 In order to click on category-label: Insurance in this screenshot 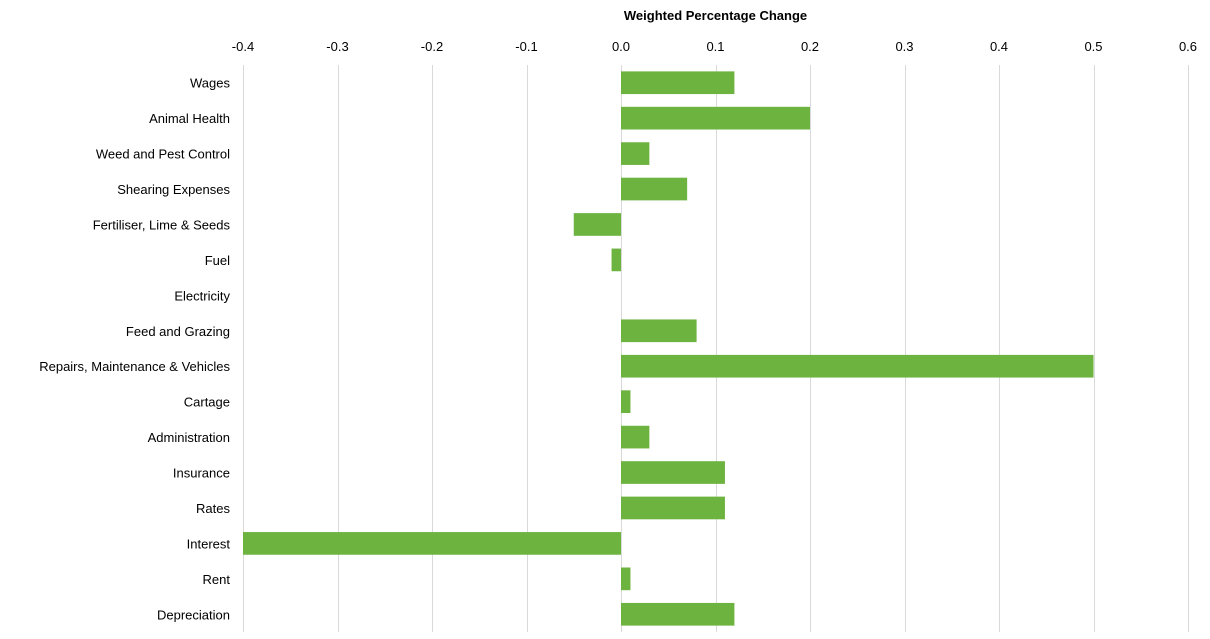, I will do `click(201, 473)`.